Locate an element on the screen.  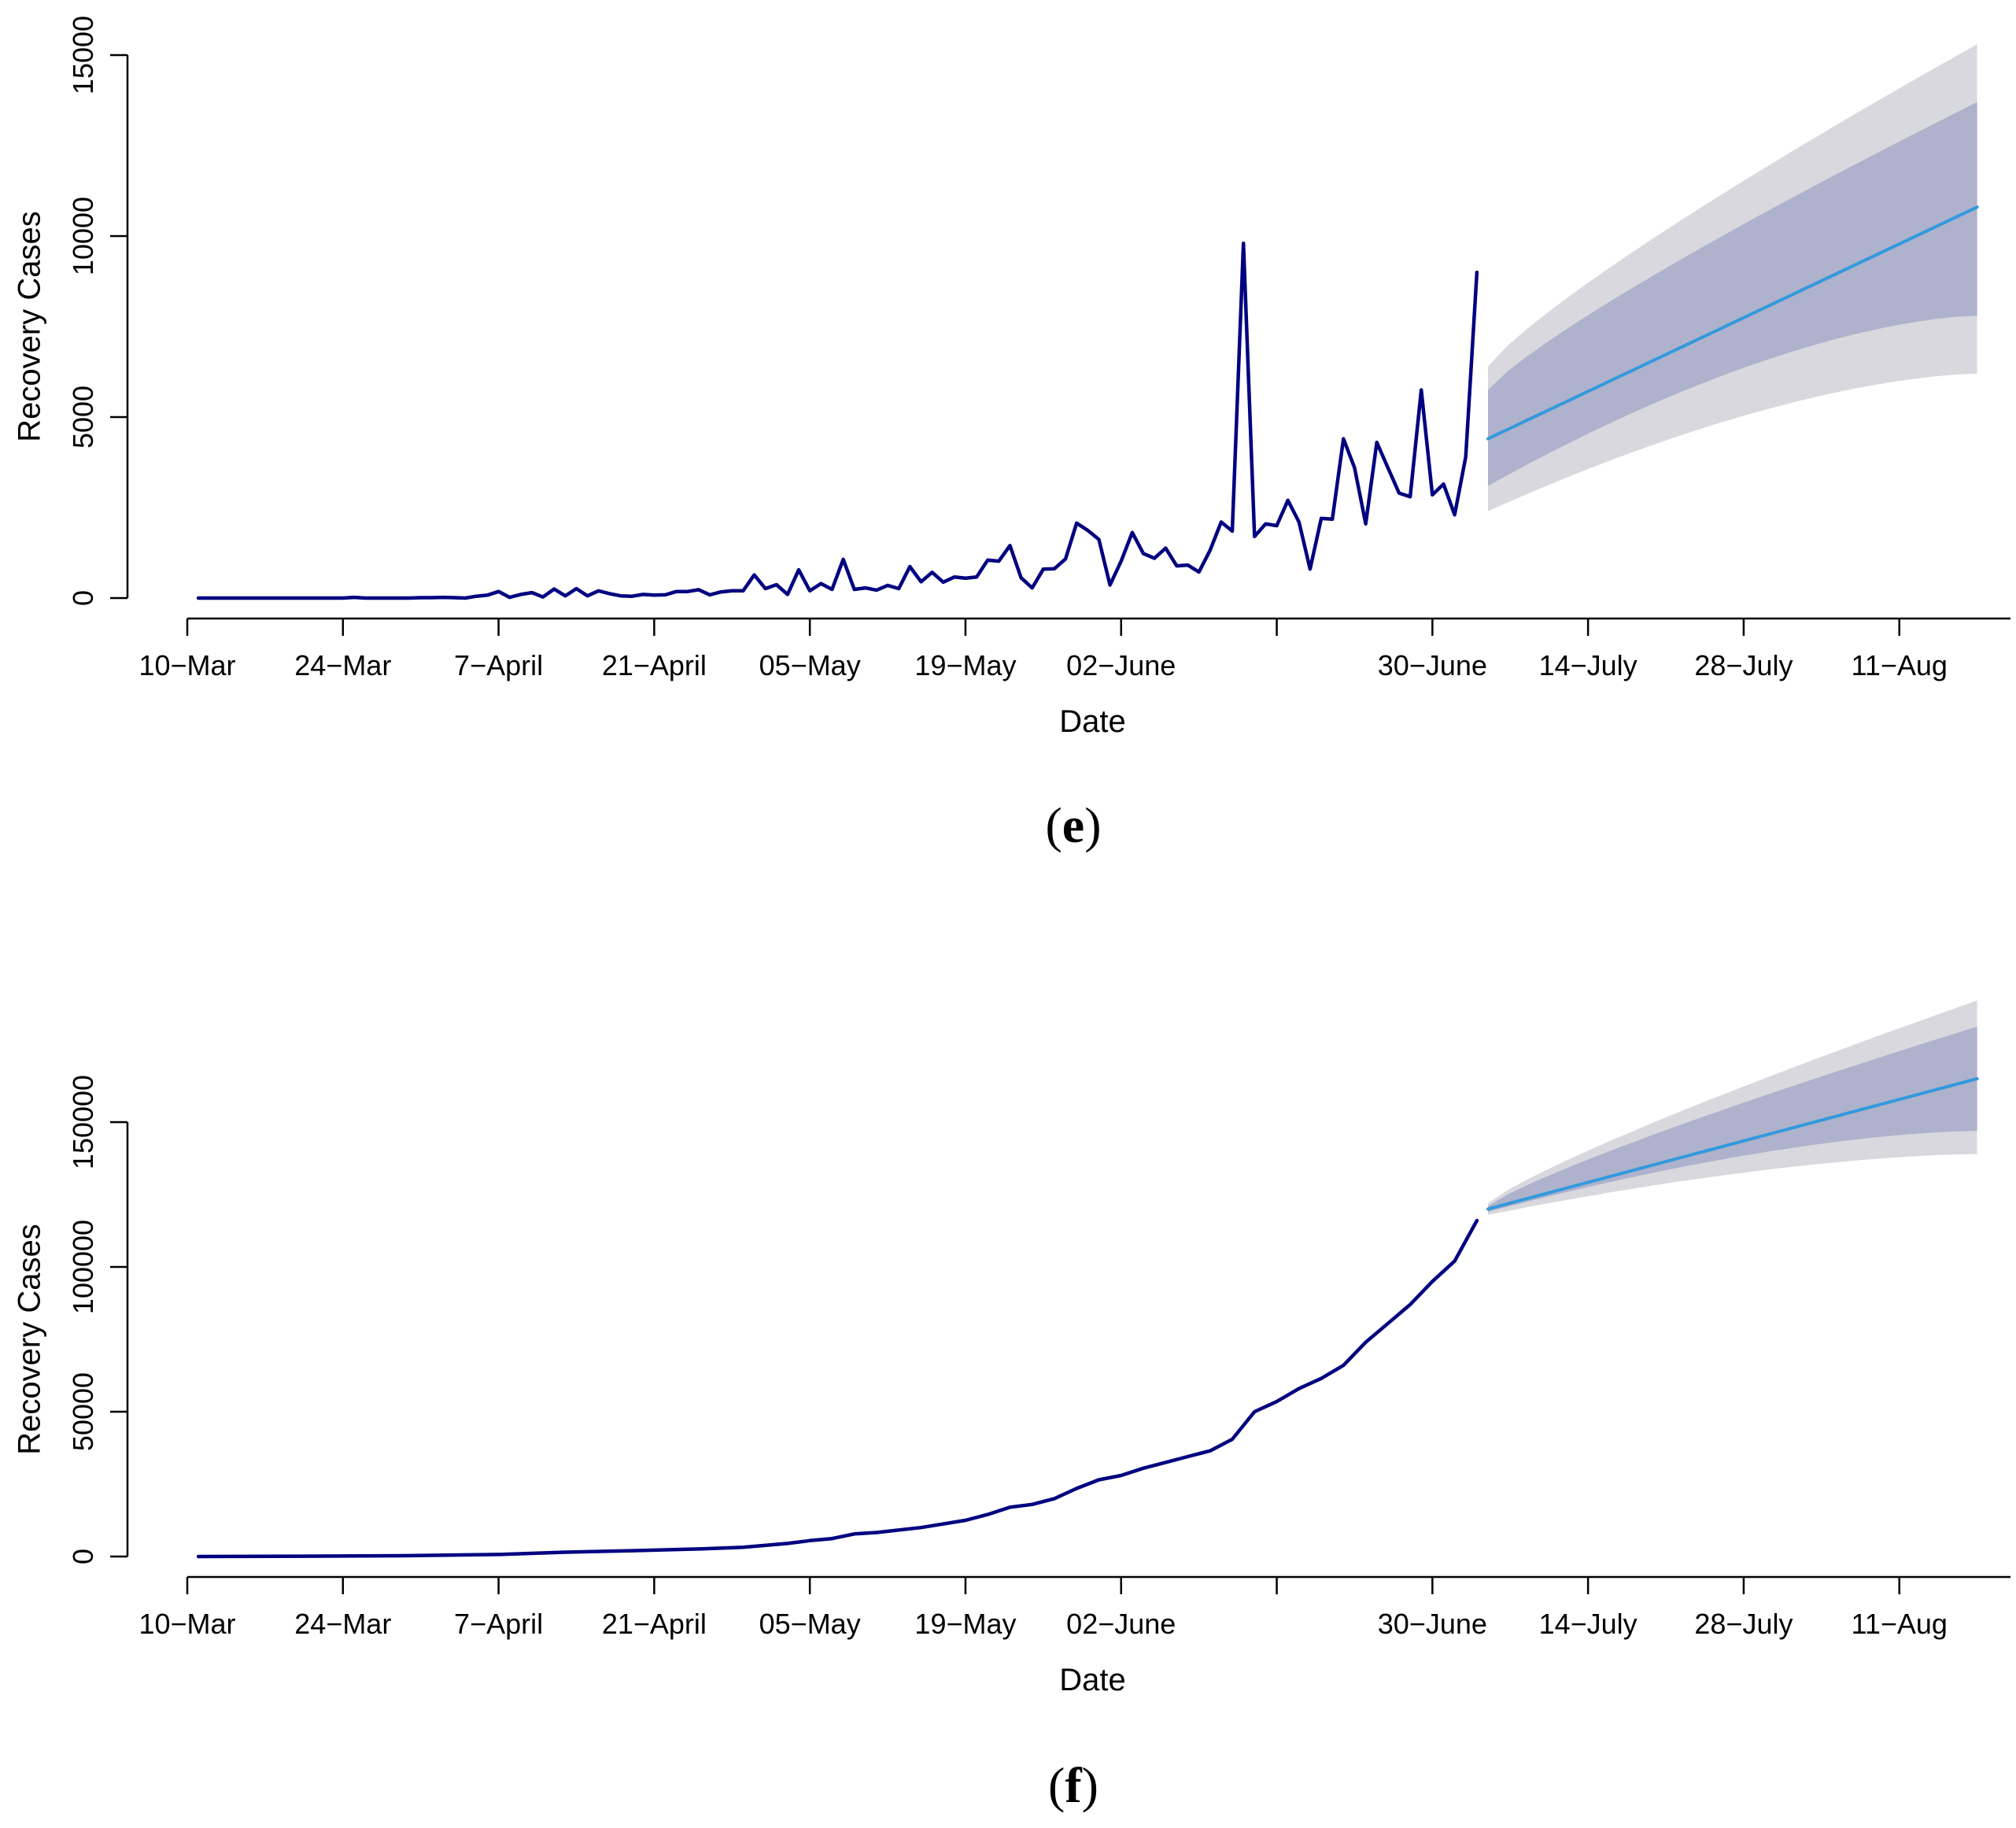
panel-label-letter: e is located at coordinates (1073, 825).